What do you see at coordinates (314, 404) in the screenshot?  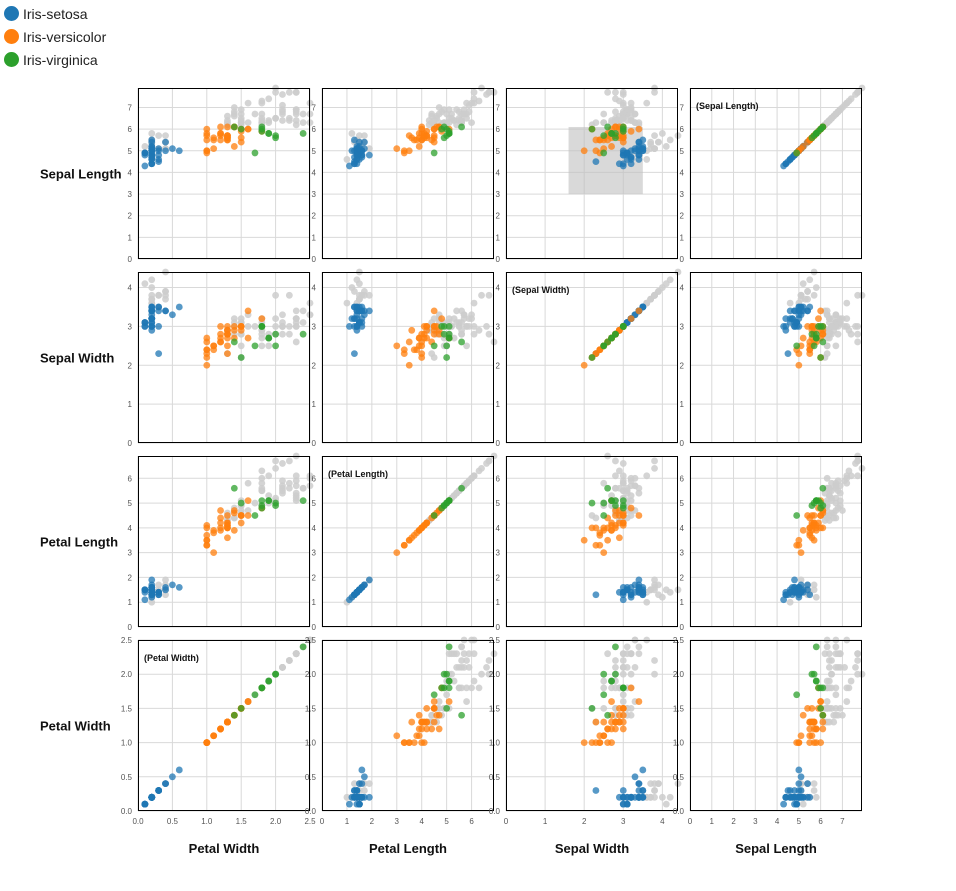 I see `y-tick-label: 1` at bounding box center [314, 404].